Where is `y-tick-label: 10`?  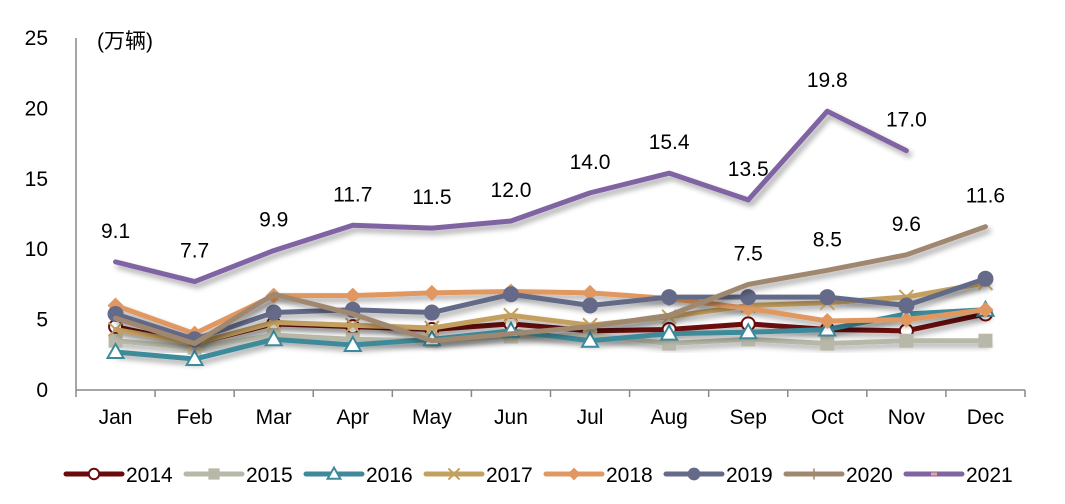 y-tick-label: 10 is located at coordinates (36, 249).